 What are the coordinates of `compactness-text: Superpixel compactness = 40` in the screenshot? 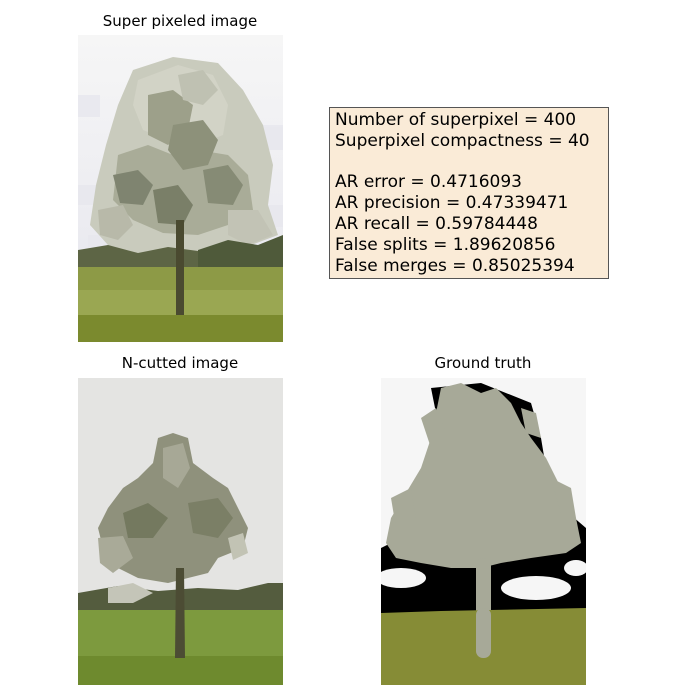 It's located at (462, 140).